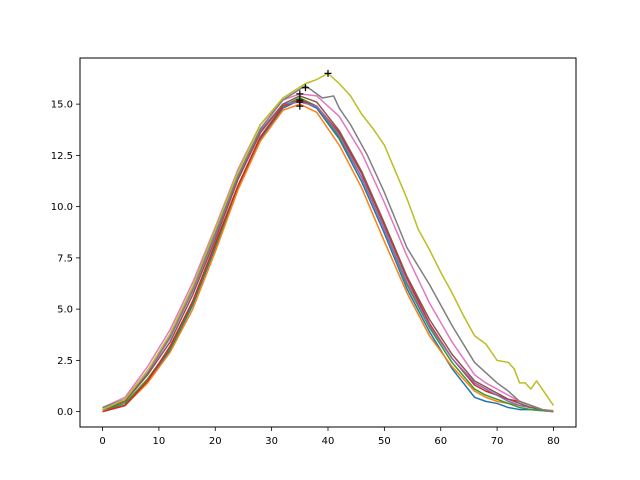  I want to click on y-tick-label: 5.0, so click(65, 310).